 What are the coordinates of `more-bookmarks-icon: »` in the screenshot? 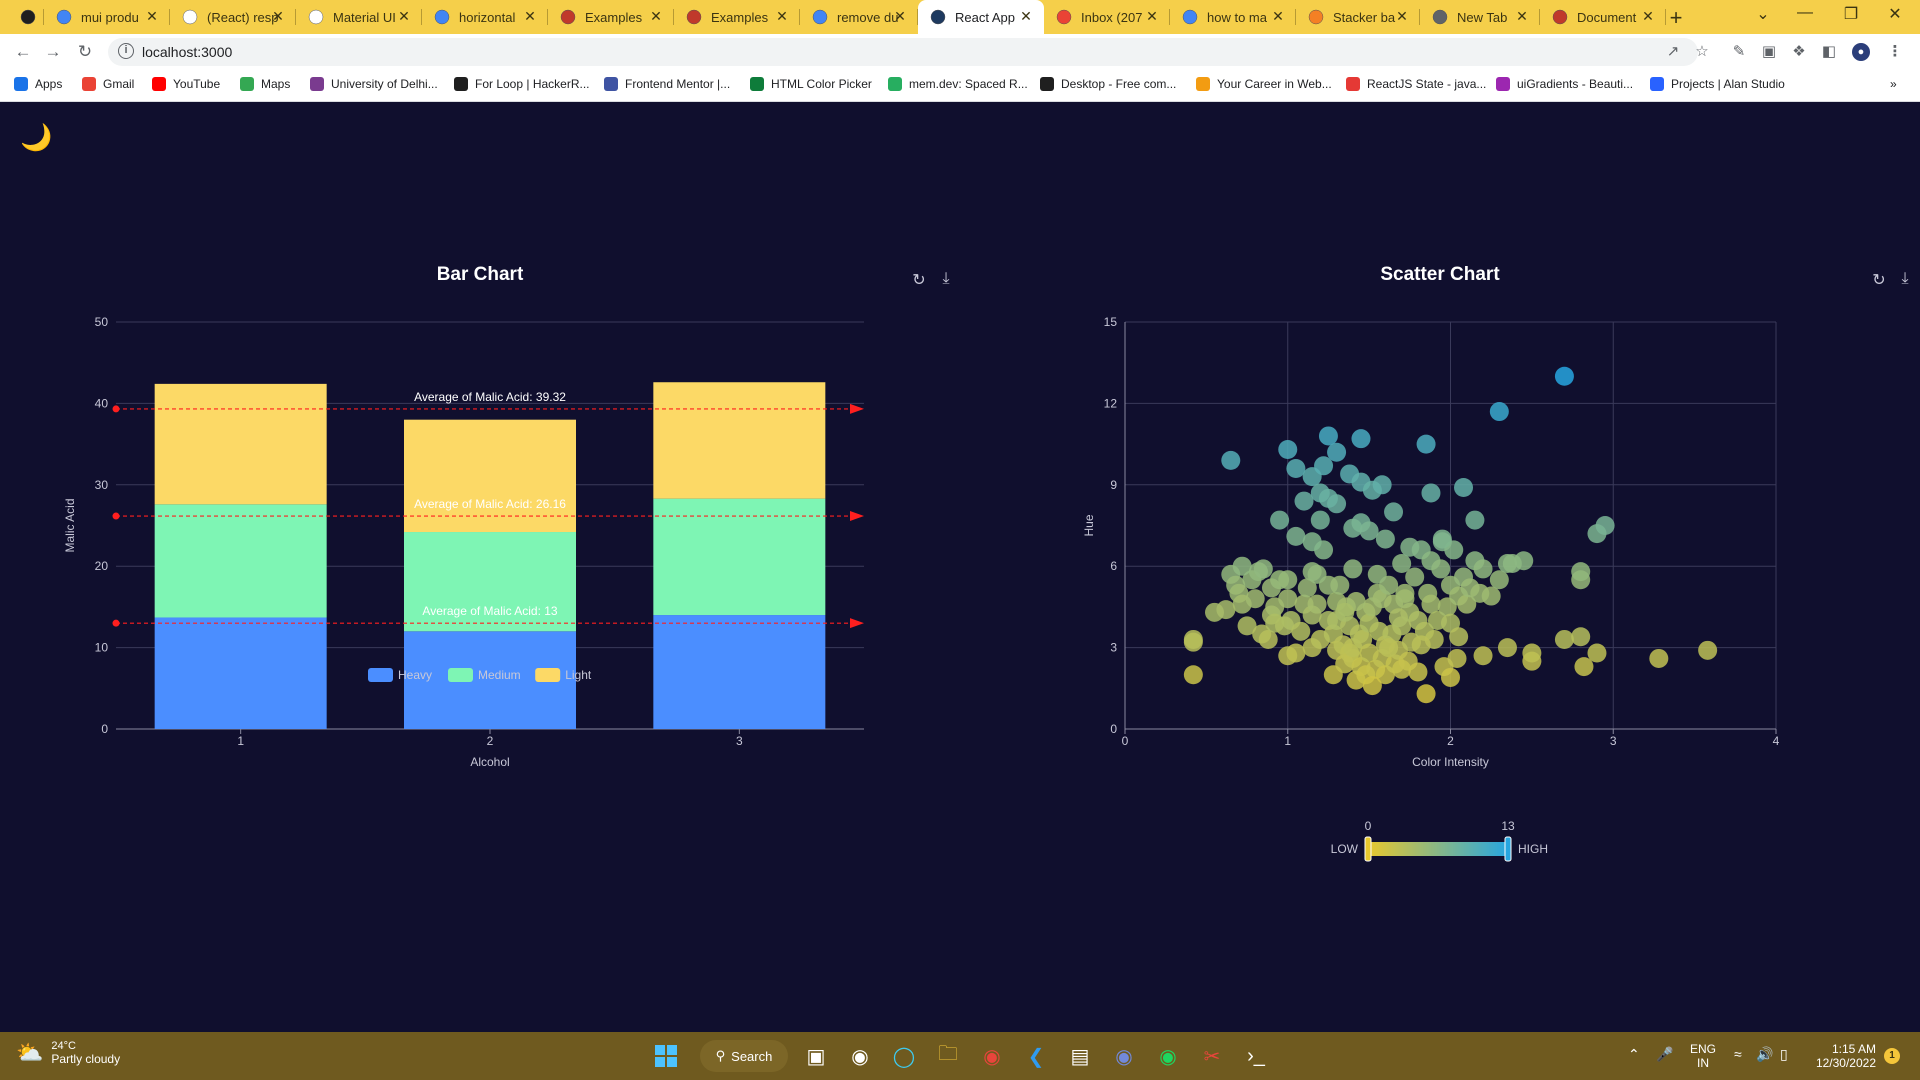 It's located at (1893, 84).